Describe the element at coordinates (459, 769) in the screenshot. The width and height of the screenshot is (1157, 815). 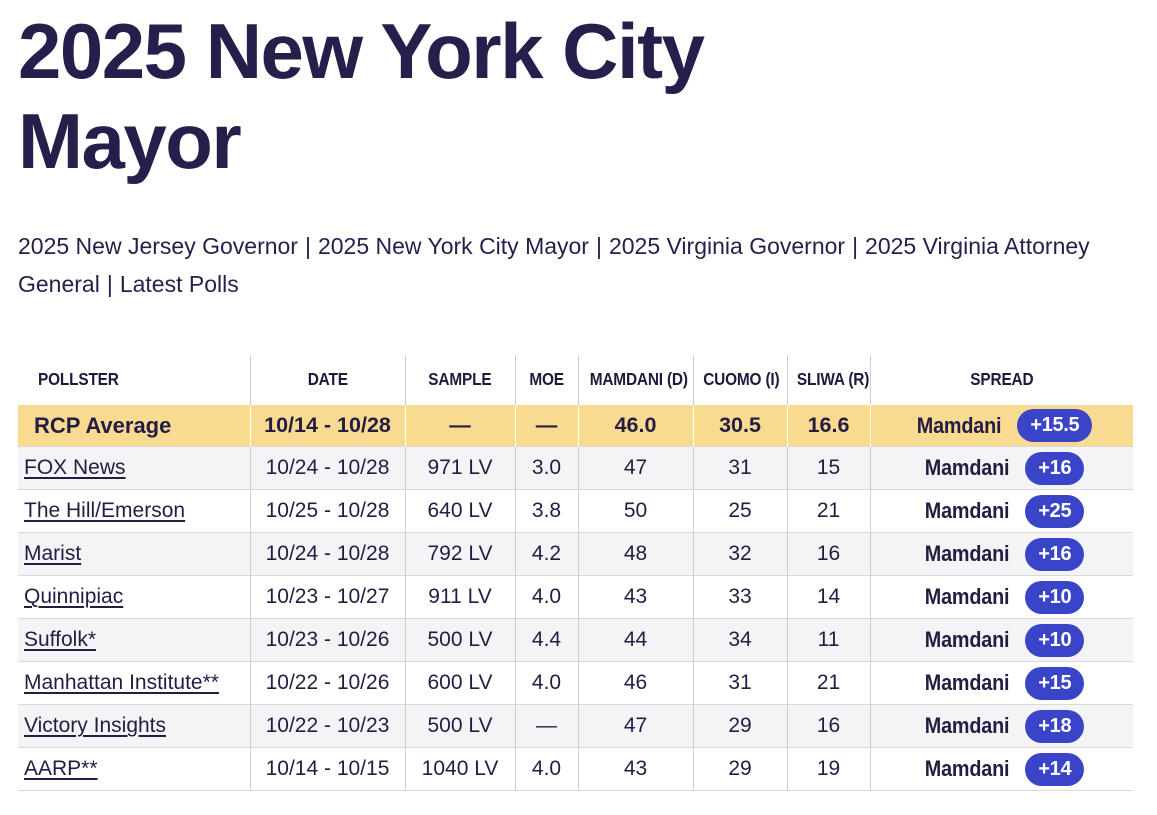
I see `sample-cell: 1040 LV` at that location.